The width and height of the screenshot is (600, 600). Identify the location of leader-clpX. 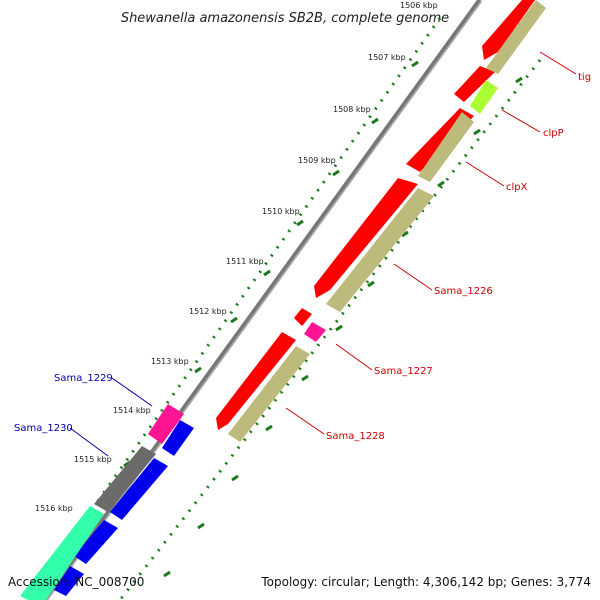
(485, 174).